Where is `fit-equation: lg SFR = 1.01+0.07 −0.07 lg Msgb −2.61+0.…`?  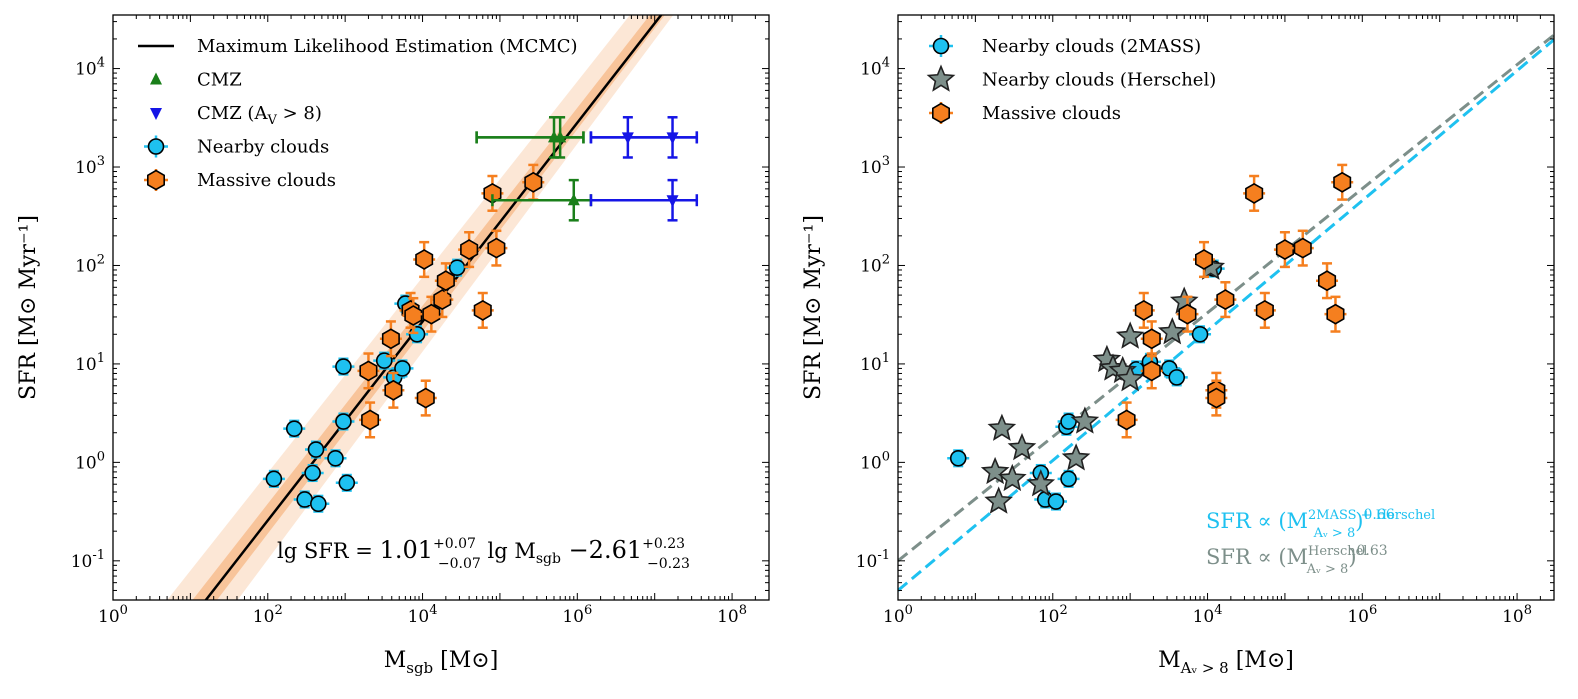
fit-equation: lg SFR = 1.01+0.07 −0.07 lg Msgb −2.61+0.… is located at coordinates (483, 554).